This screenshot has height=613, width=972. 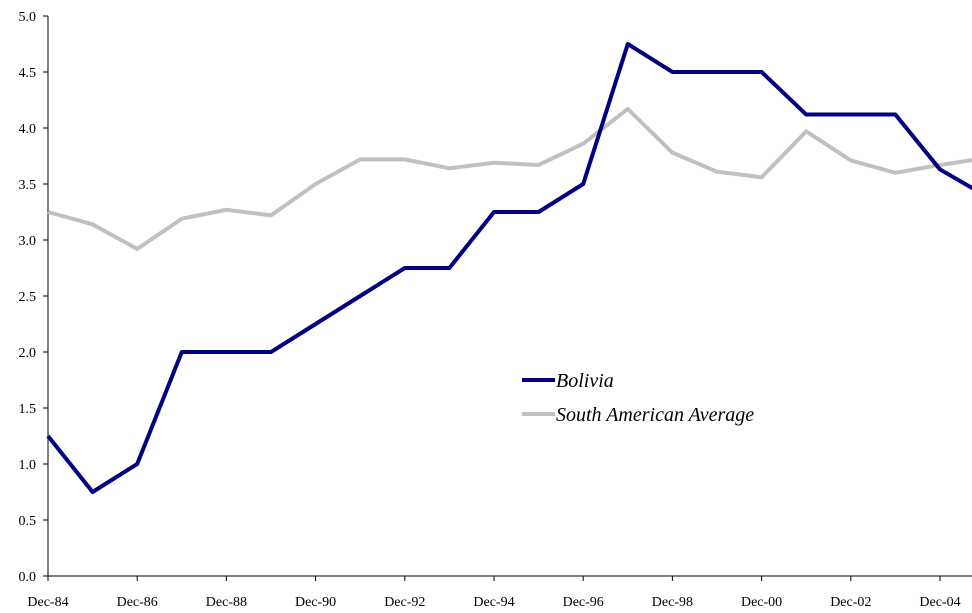 I want to click on x-tick-label: Dec-84, so click(x=47, y=602).